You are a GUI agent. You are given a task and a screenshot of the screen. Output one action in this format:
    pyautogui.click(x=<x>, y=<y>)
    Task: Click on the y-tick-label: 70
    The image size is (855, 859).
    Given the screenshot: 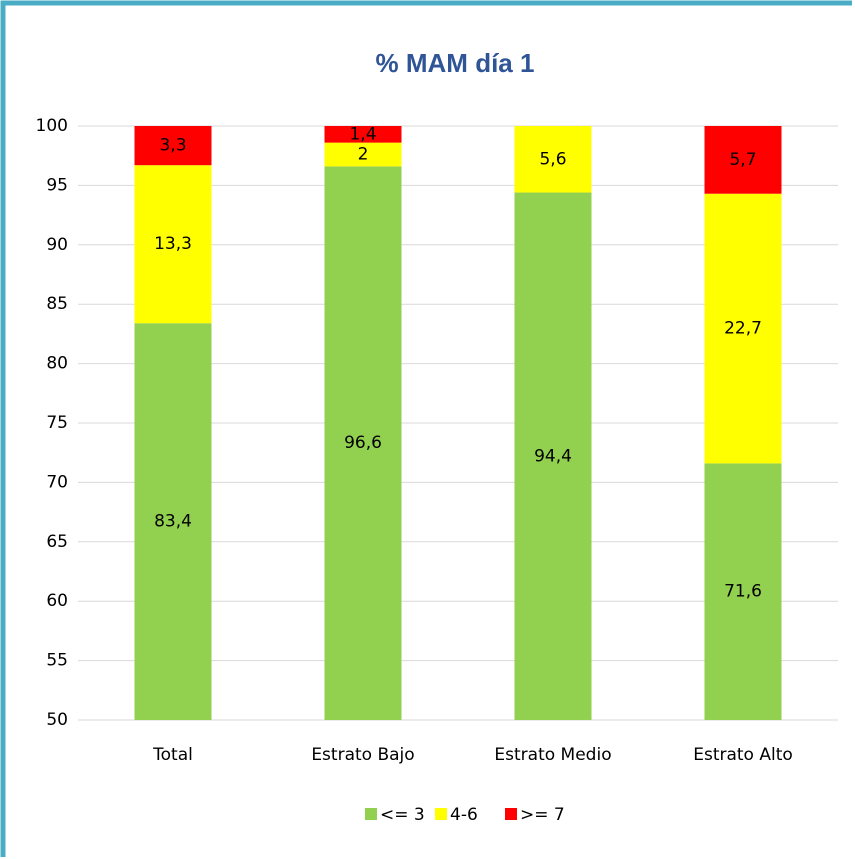 What is the action you would take?
    pyautogui.click(x=57, y=482)
    